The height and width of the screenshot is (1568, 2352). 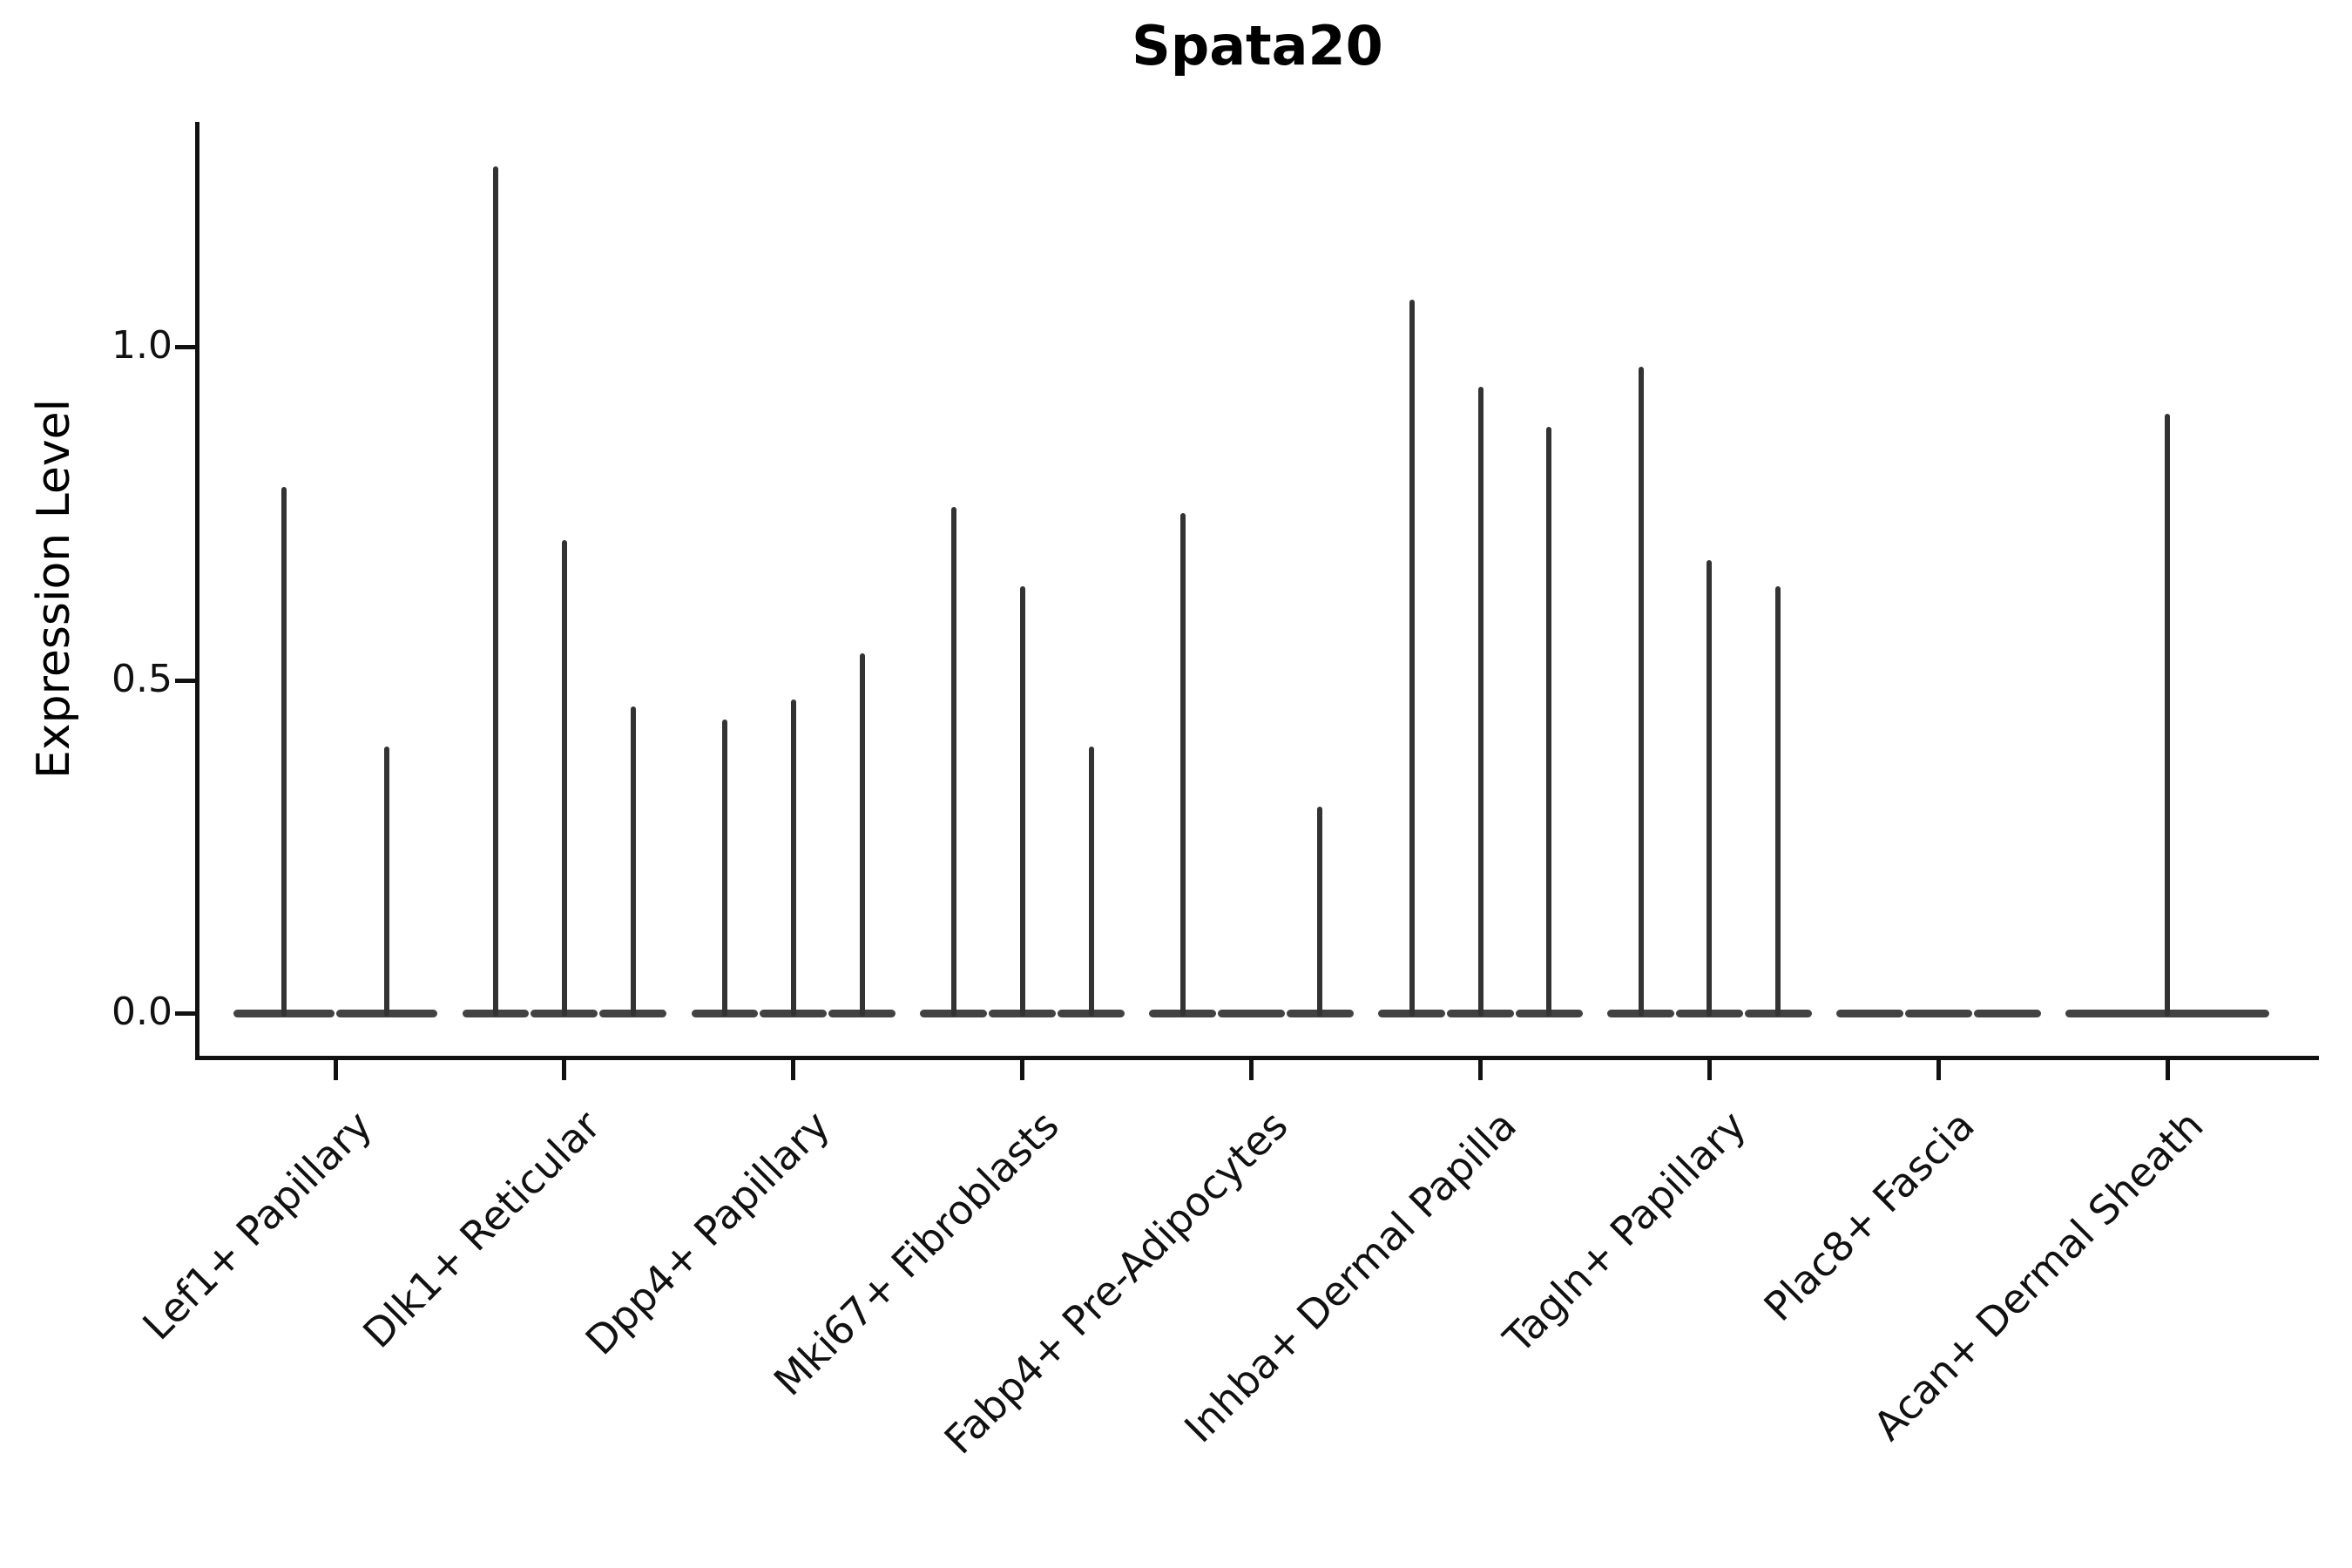 I want to click on x-tick-label: Dlk1+ Reticular, so click(x=482, y=1229).